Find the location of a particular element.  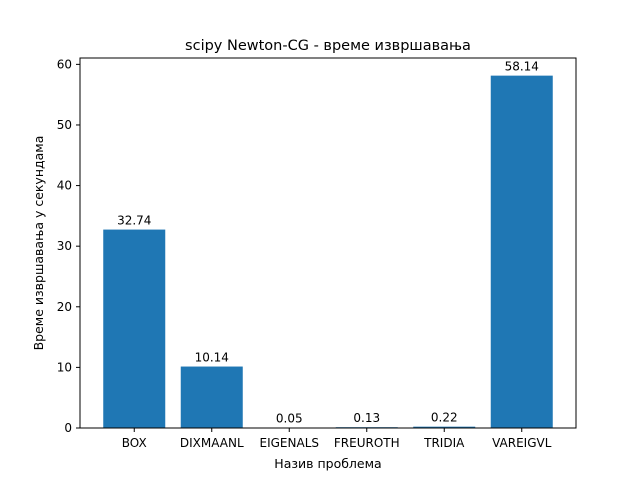

y-tick-label-50: 50 is located at coordinates (64, 125).